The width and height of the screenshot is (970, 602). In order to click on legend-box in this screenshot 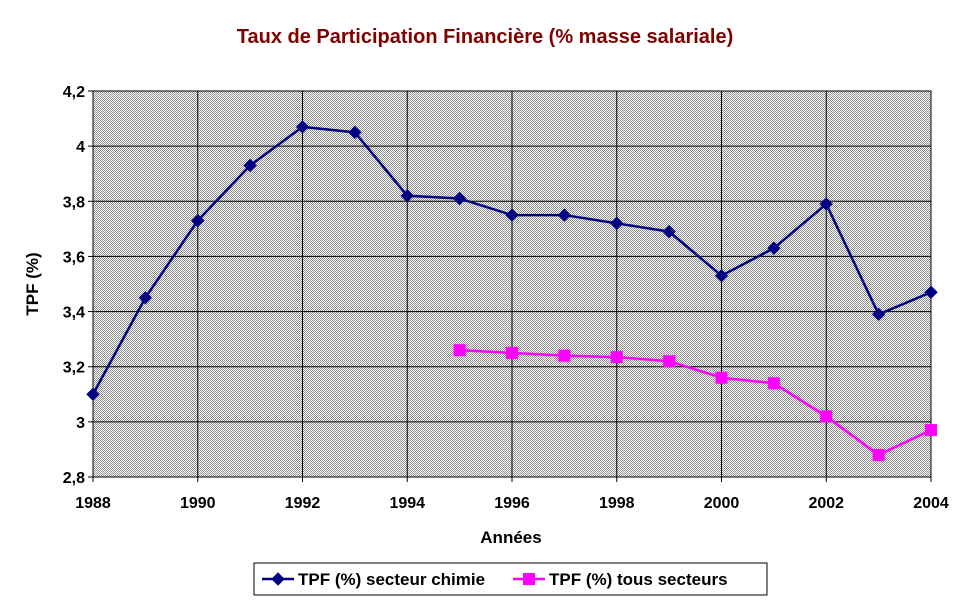, I will do `click(510, 579)`.